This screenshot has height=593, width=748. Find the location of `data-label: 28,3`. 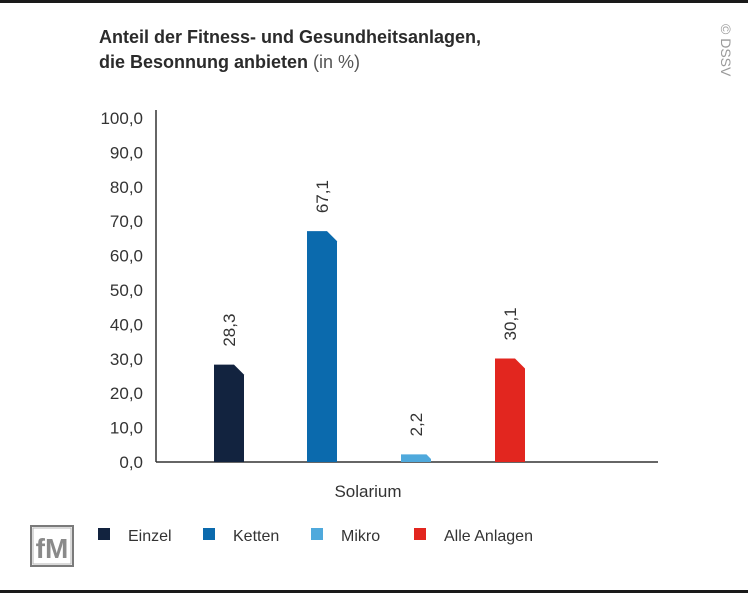

data-label: 28,3 is located at coordinates (229, 330).